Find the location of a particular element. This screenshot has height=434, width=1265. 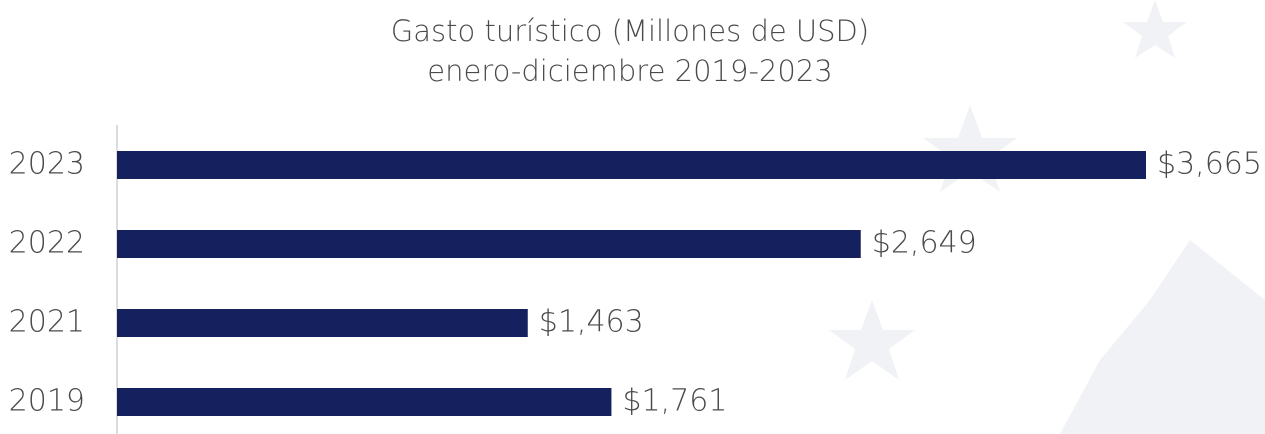

y-tick-label: 2022 is located at coordinates (47, 243).